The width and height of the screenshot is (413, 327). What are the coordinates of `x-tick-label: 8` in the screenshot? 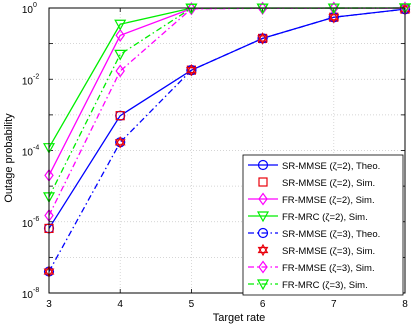 It's located at (405, 304).